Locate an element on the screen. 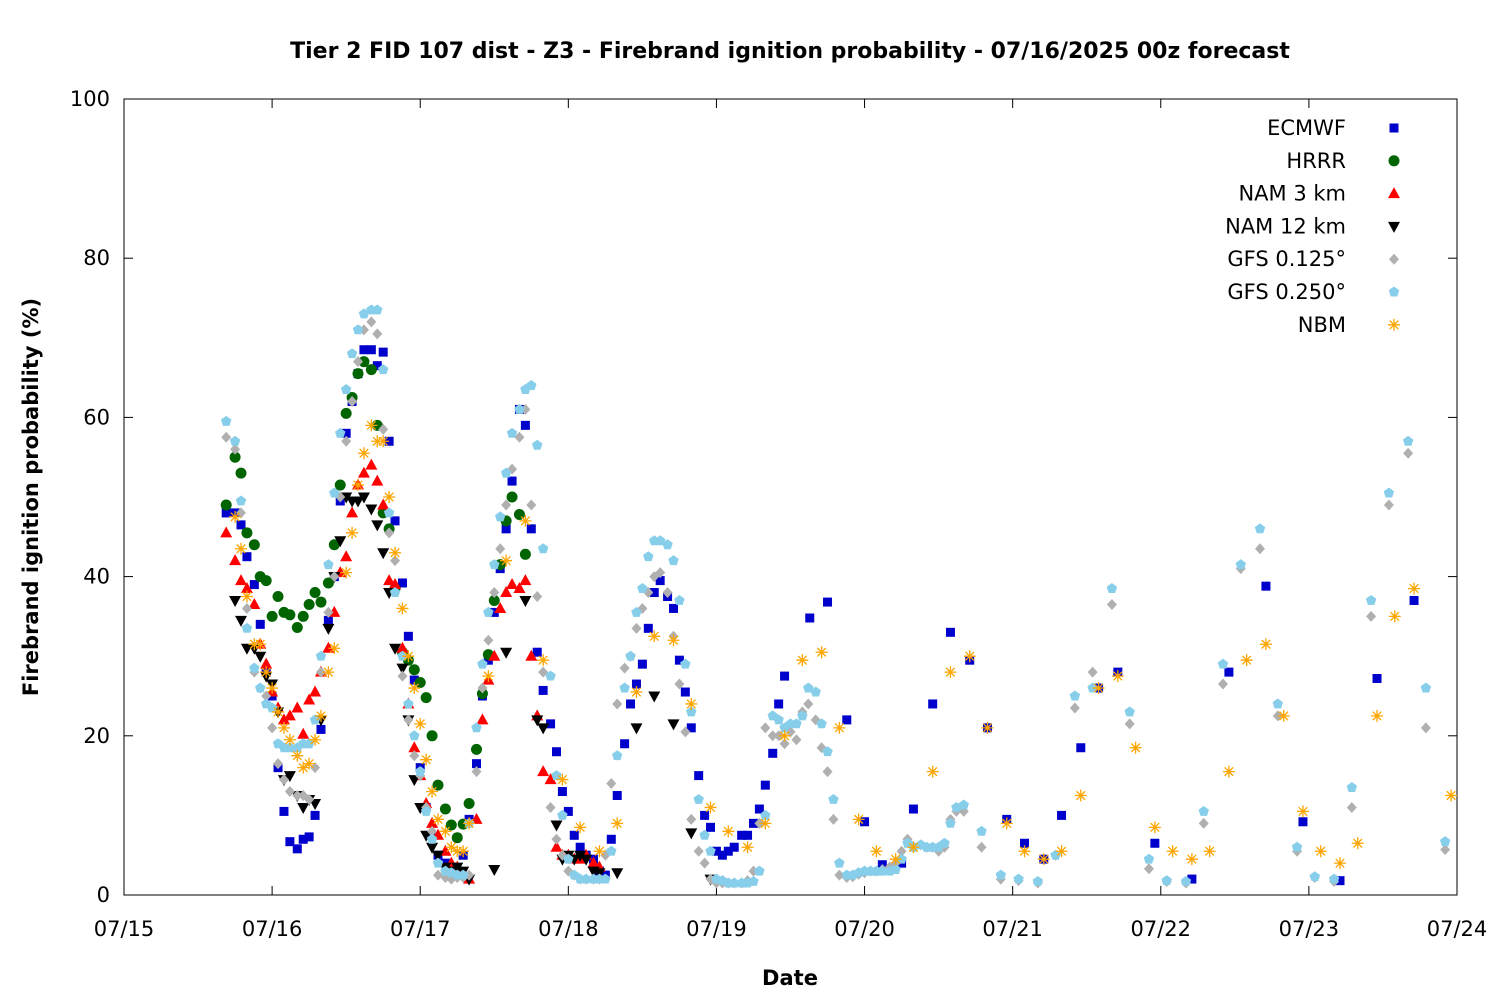  y-tick-label: 40 is located at coordinates (96, 577).